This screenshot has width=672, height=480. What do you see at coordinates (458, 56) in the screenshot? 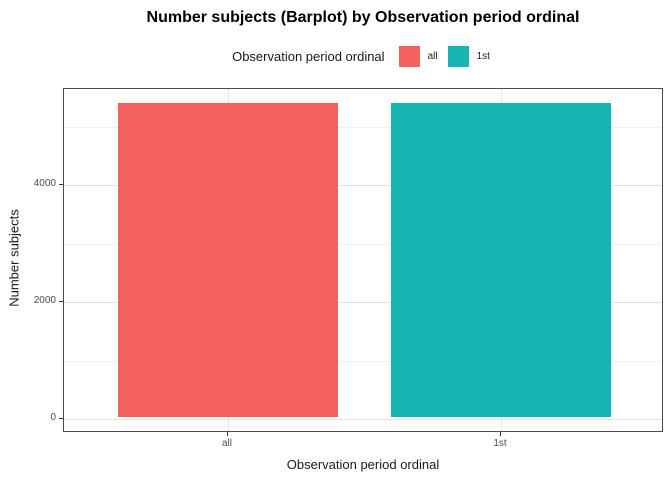
I see `legend-swatch-1st` at bounding box center [458, 56].